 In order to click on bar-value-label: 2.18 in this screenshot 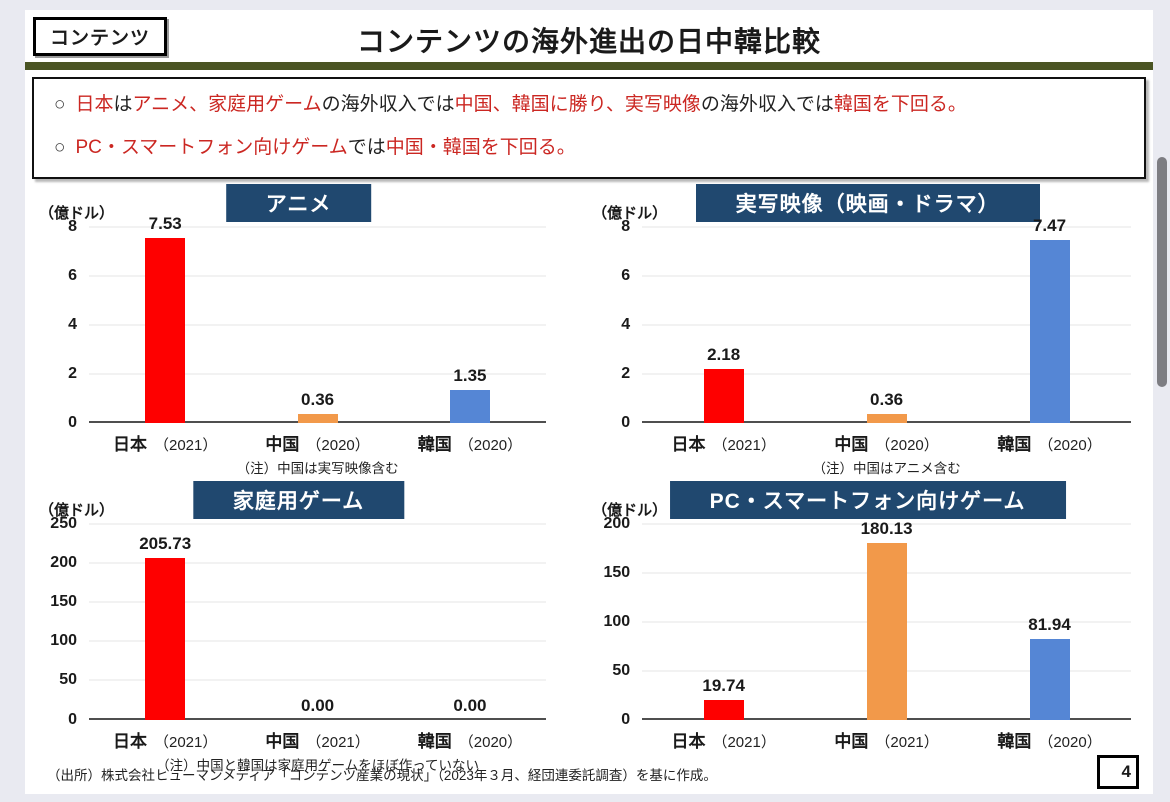, I will do `click(724, 355)`.